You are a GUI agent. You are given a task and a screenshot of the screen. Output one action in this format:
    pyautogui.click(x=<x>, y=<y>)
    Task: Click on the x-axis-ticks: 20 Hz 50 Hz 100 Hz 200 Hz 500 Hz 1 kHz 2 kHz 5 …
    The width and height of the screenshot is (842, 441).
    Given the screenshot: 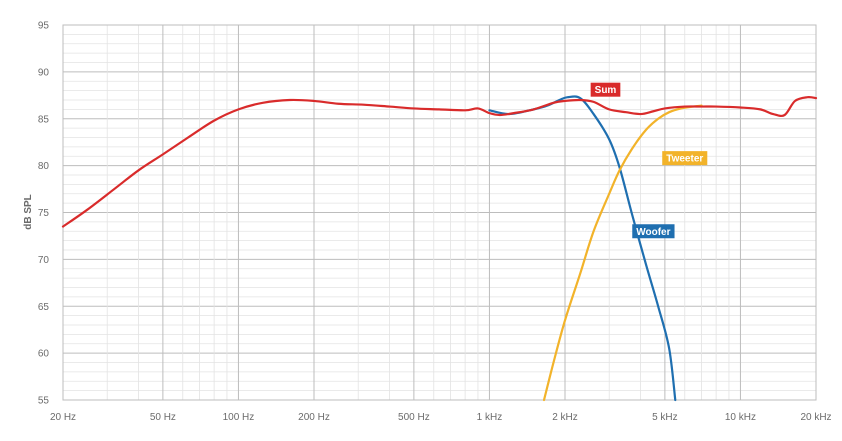 What is the action you would take?
    pyautogui.click(x=441, y=417)
    